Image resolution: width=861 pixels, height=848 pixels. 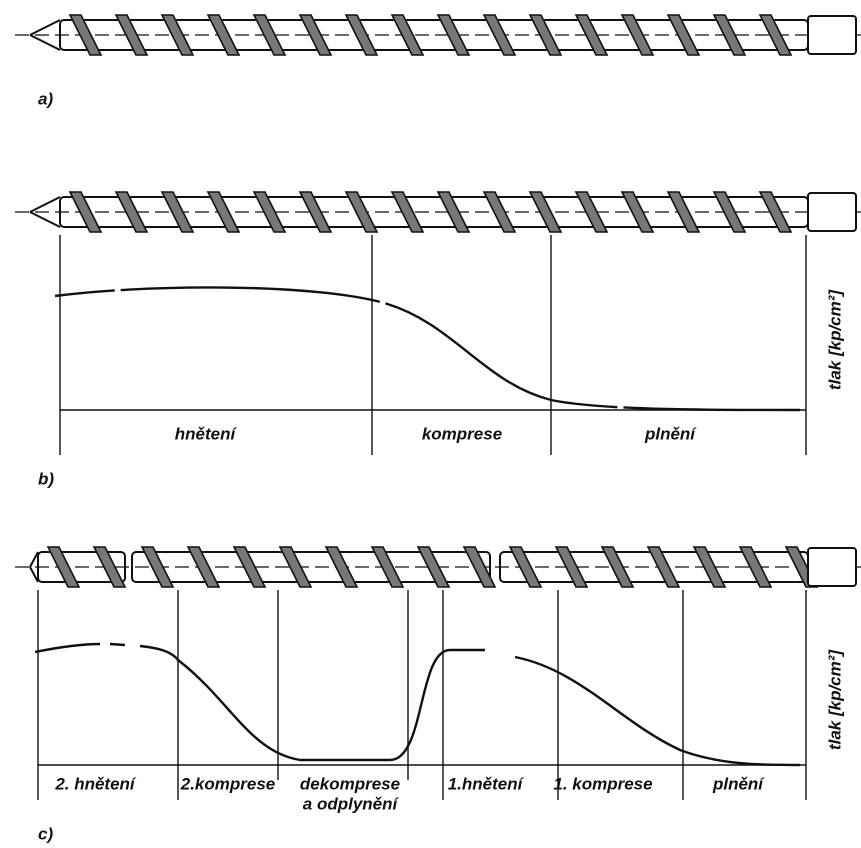 What do you see at coordinates (350, 783) in the screenshot?
I see `zone-label: dekomprese` at bounding box center [350, 783].